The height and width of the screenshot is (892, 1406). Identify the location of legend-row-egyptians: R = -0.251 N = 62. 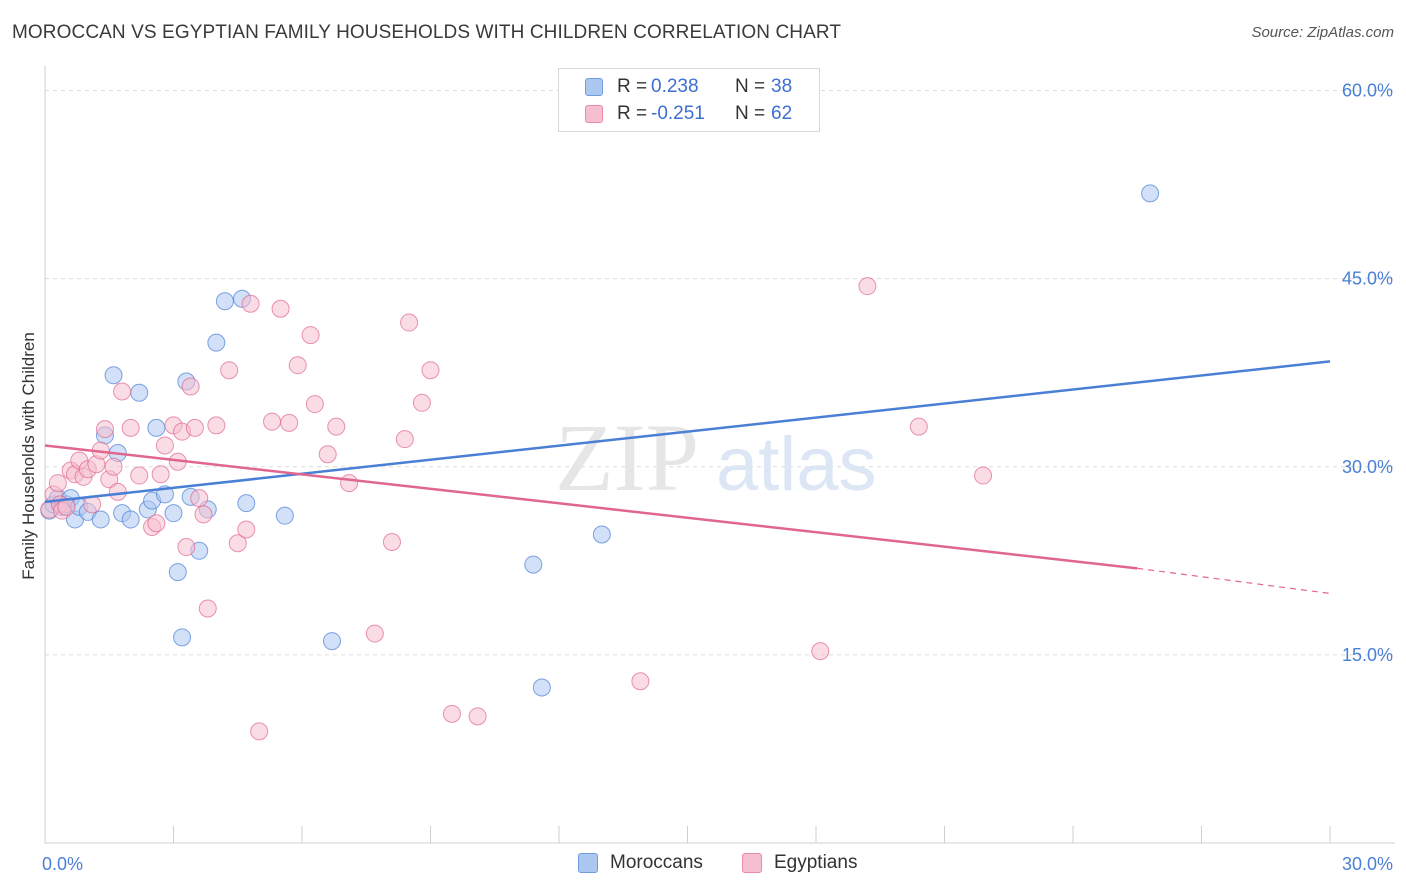
(688, 114).